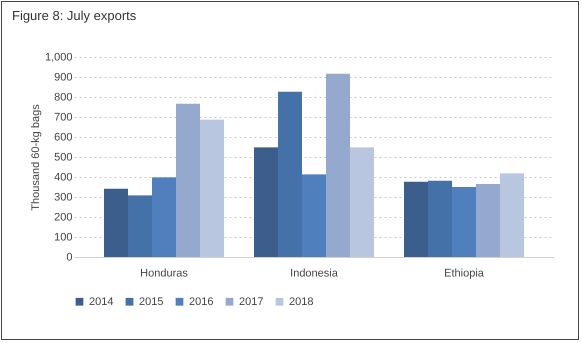  I want to click on y-tick-label: 500, so click(63, 158).